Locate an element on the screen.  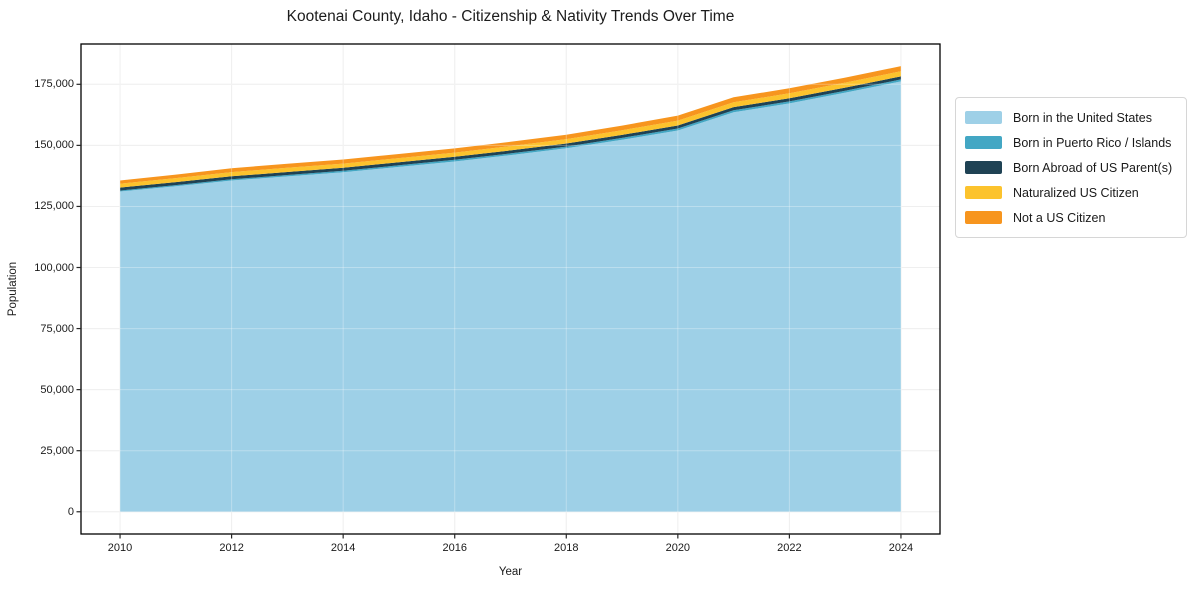
legend-entry-1: Born in Puerto Rico / Islands is located at coordinates (1070, 142).